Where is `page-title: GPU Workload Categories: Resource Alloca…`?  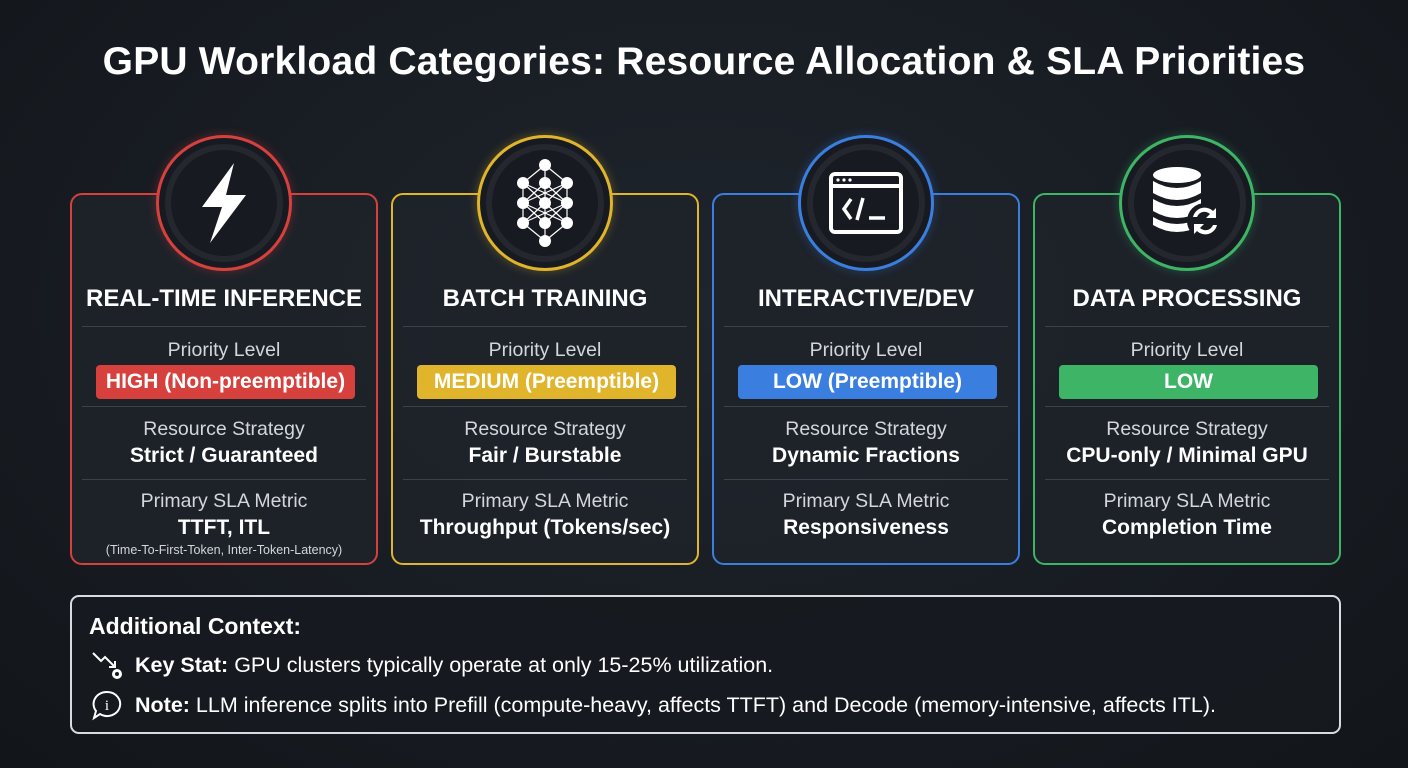 page-title: GPU Workload Categories: Resource Alloca… is located at coordinates (704, 61).